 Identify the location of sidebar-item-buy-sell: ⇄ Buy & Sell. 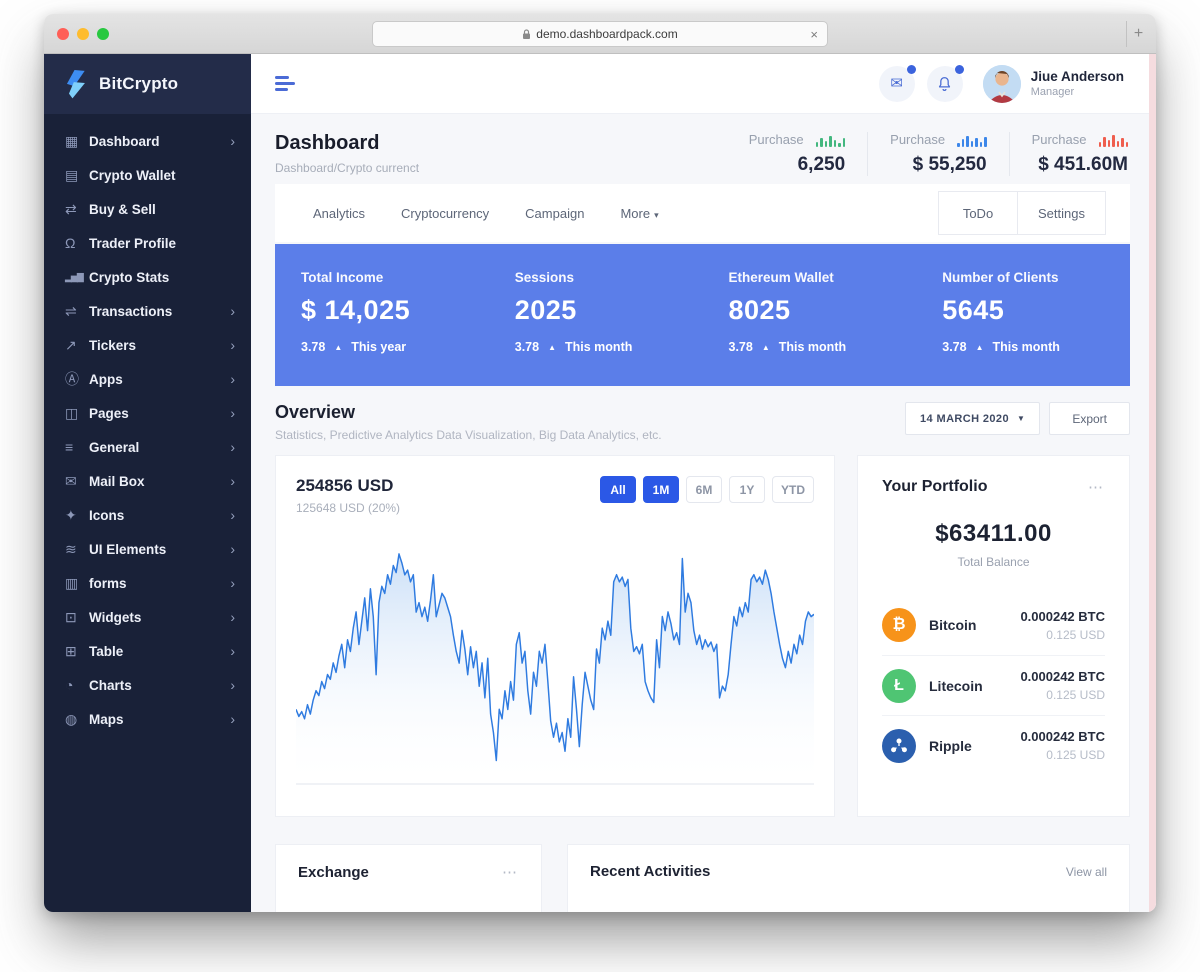
(147, 209).